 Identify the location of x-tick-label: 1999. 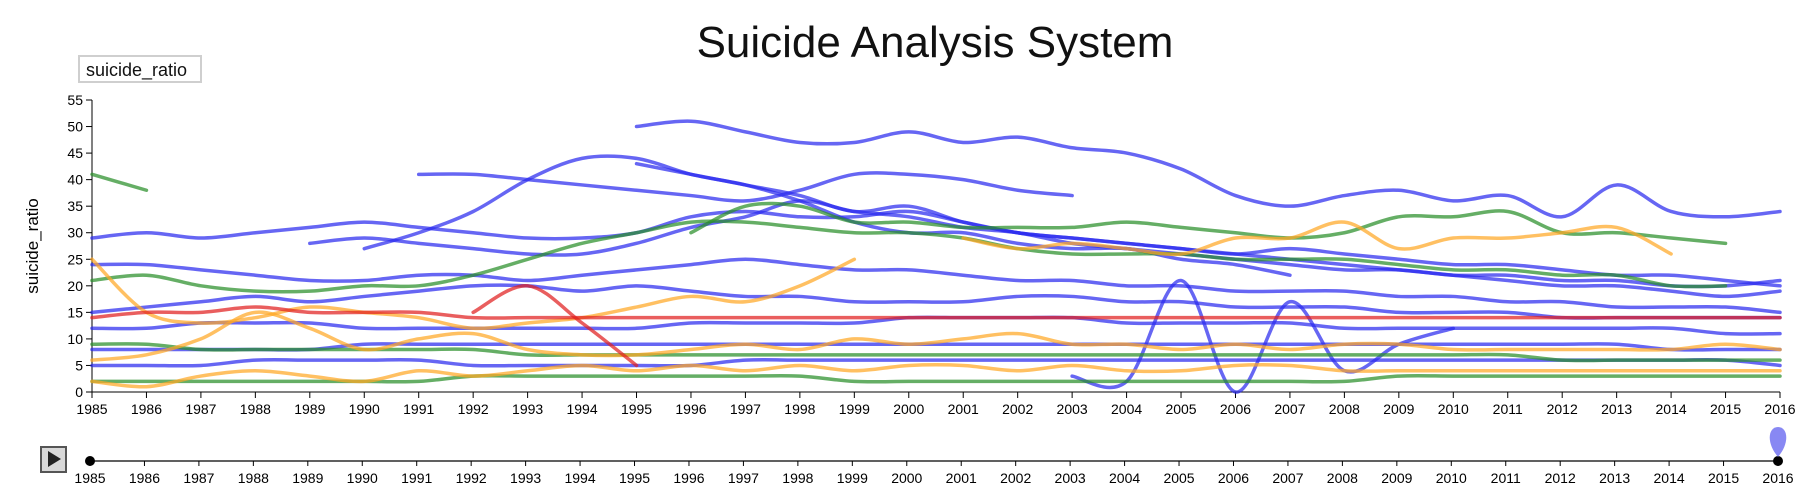
(854, 409).